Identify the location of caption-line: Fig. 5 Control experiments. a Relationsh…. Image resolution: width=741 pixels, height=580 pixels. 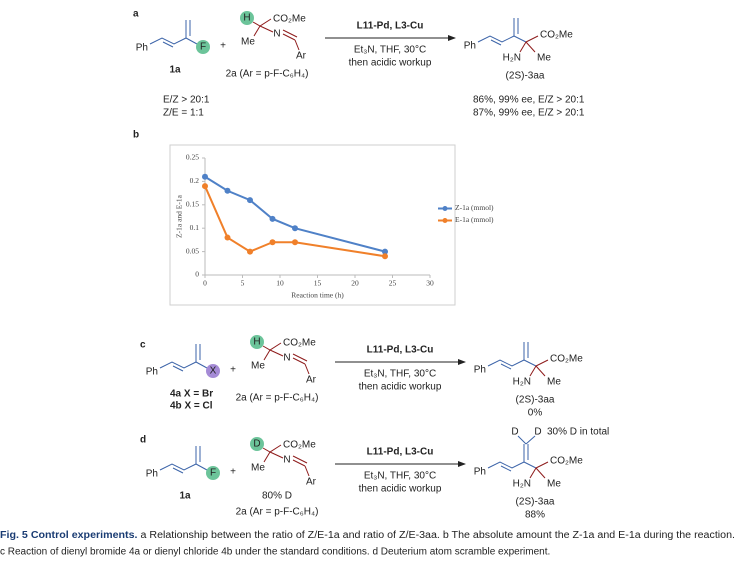
(367, 535).